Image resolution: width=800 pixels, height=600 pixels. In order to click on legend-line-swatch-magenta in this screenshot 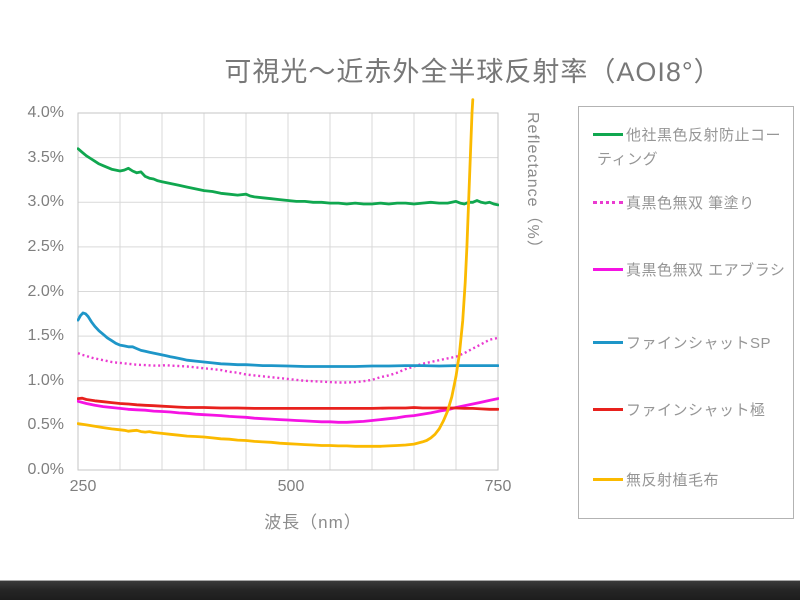, I will do `click(608, 269)`.